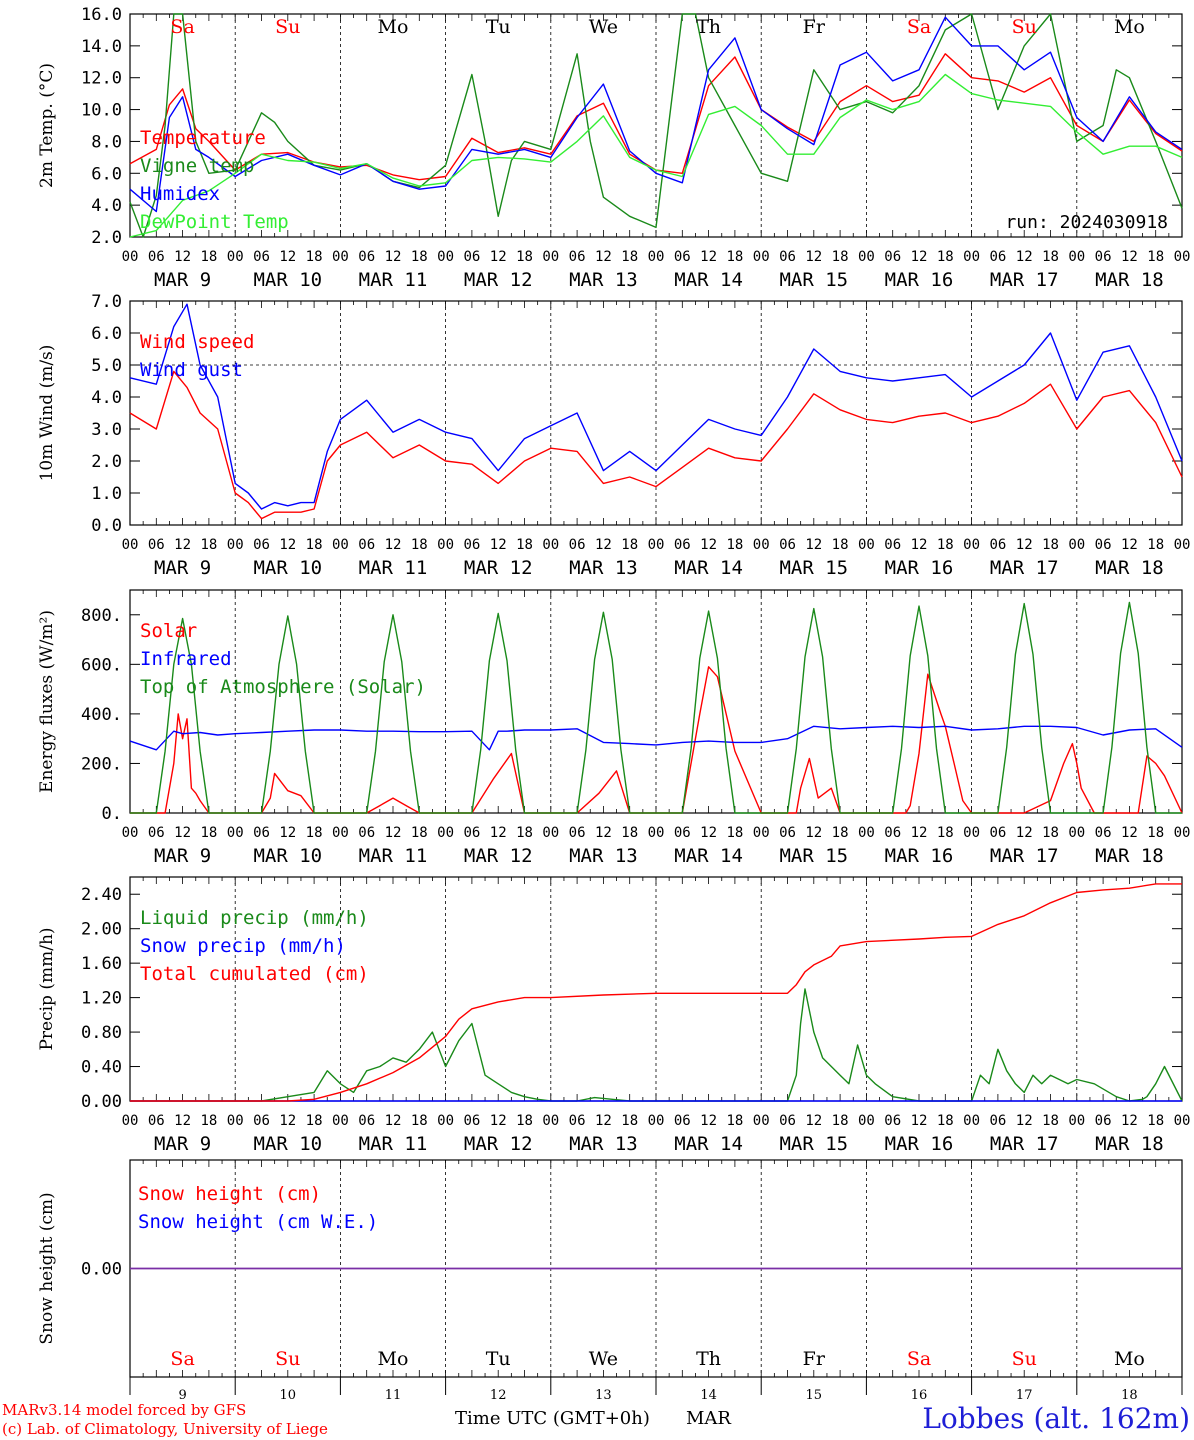 This screenshot has width=1194, height=1440. I want to click on panel-2-frame, so click(656, 413).